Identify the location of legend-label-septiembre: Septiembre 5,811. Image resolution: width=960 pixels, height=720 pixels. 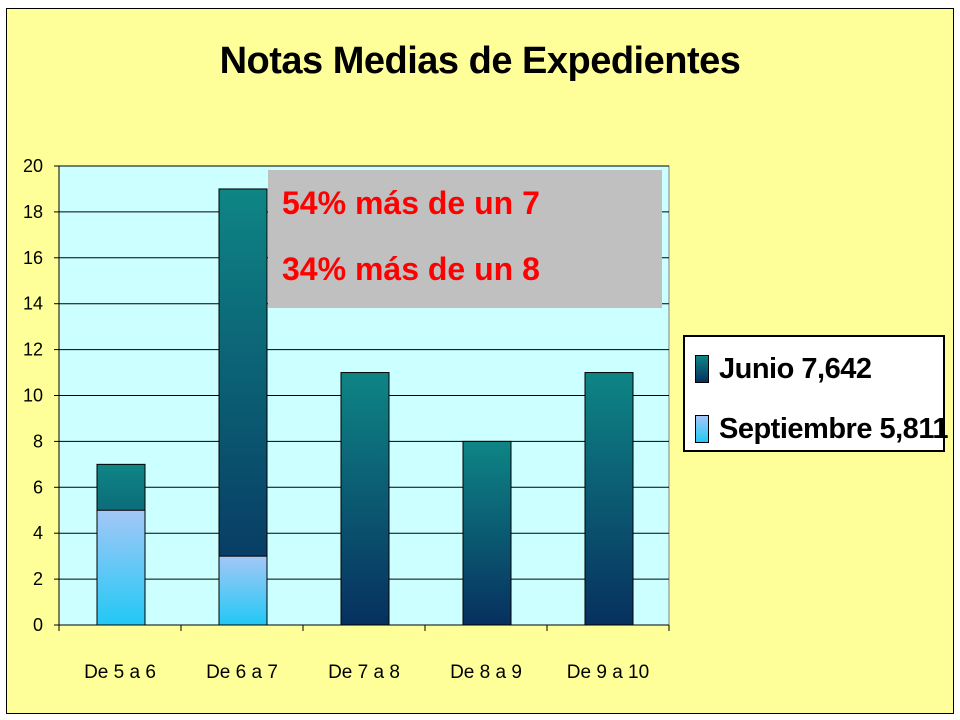
(833, 428).